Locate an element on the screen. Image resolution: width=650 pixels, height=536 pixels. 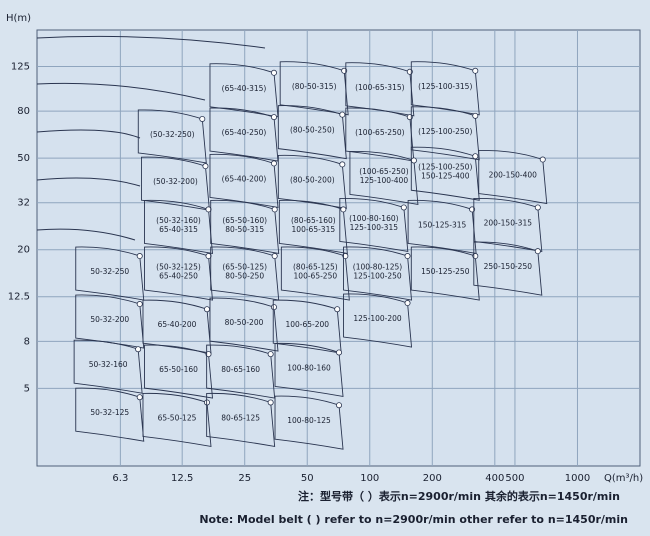
region-label: 100-65-315 is located at coordinates (314, 229).